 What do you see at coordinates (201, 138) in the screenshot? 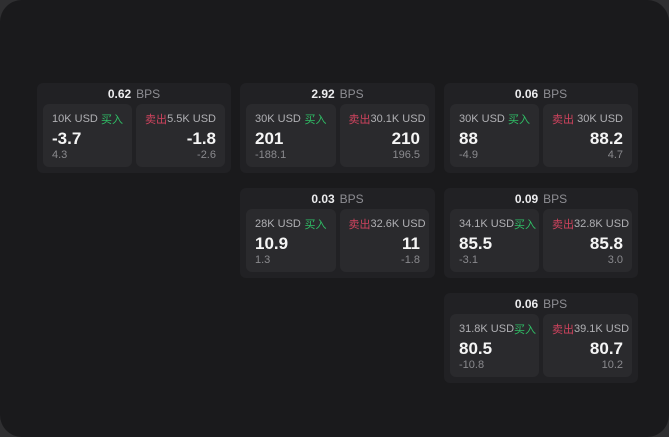
I see `sell-price: -1.8` at bounding box center [201, 138].